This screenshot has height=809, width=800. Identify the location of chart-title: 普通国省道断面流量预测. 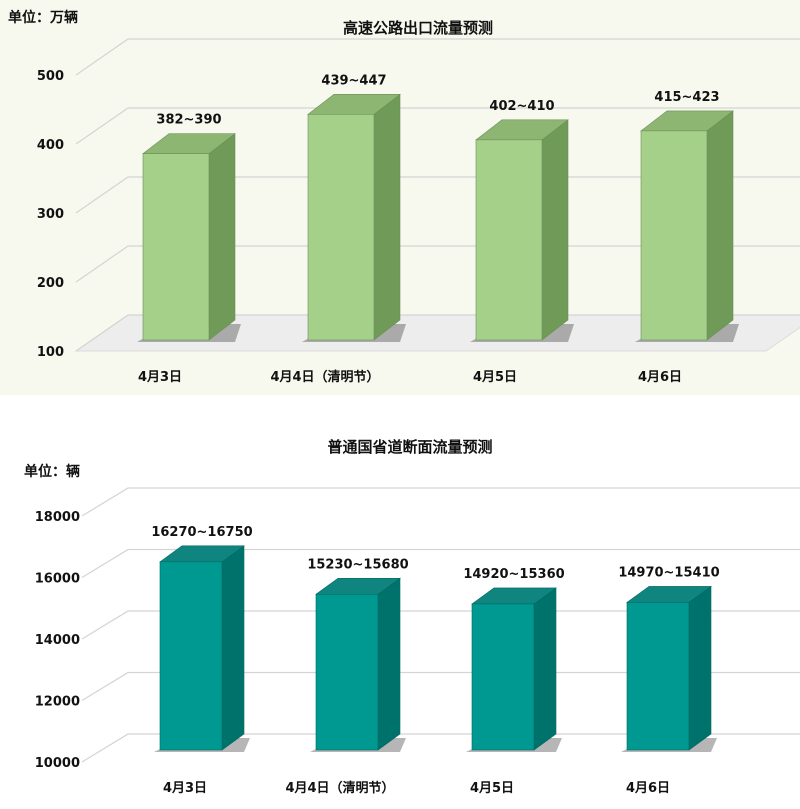
(409, 447).